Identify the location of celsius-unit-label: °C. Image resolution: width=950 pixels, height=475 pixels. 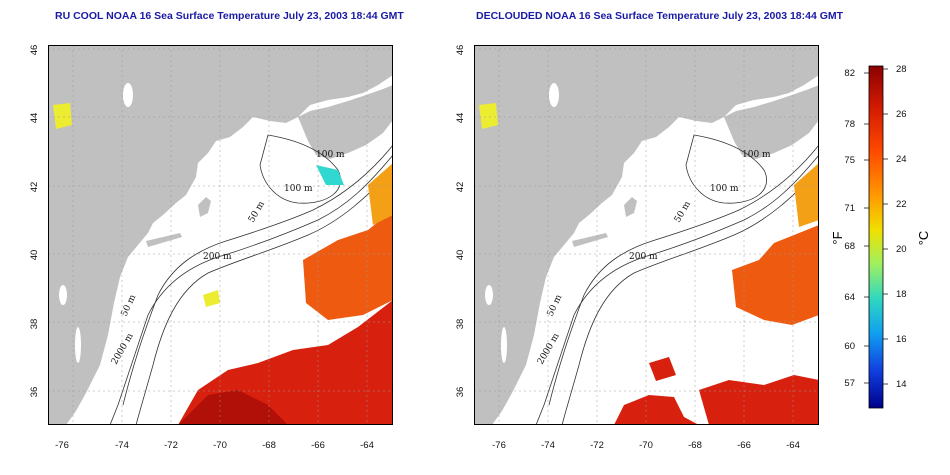
(923, 238).